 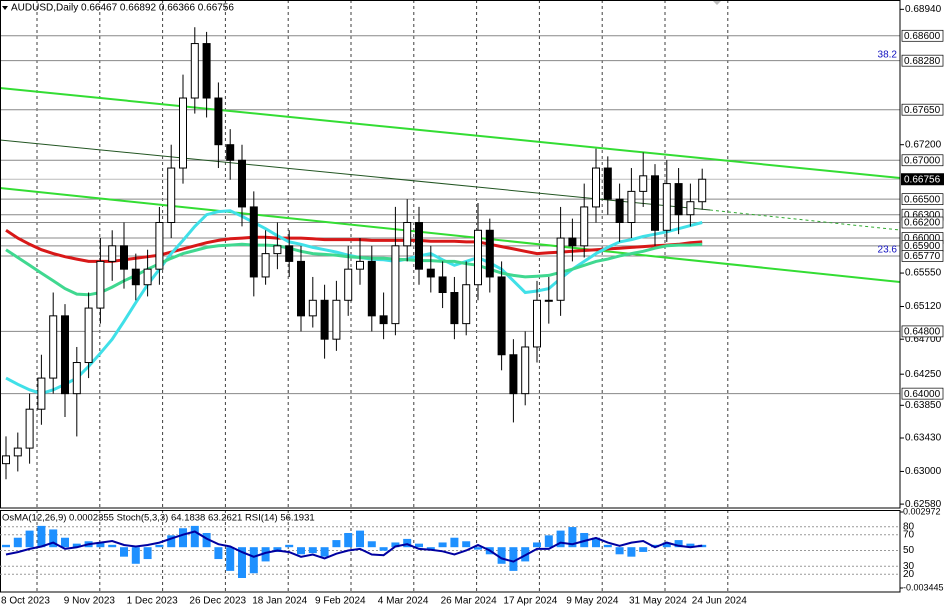 I want to click on y-tick-label: 0.63000, so click(x=923, y=471).